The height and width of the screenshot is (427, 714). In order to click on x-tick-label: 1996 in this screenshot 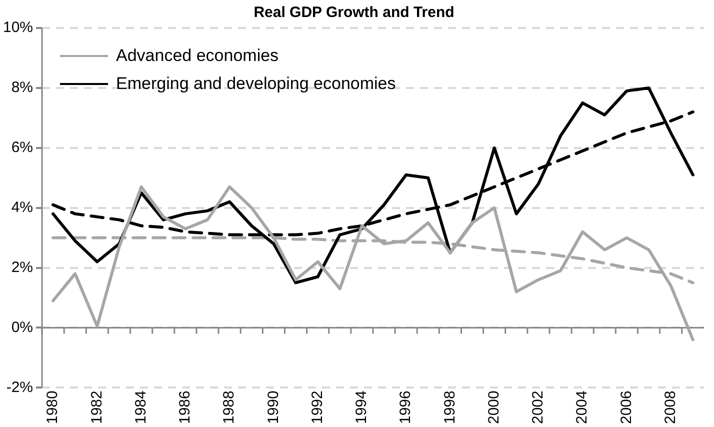, I will do `click(405, 407)`.